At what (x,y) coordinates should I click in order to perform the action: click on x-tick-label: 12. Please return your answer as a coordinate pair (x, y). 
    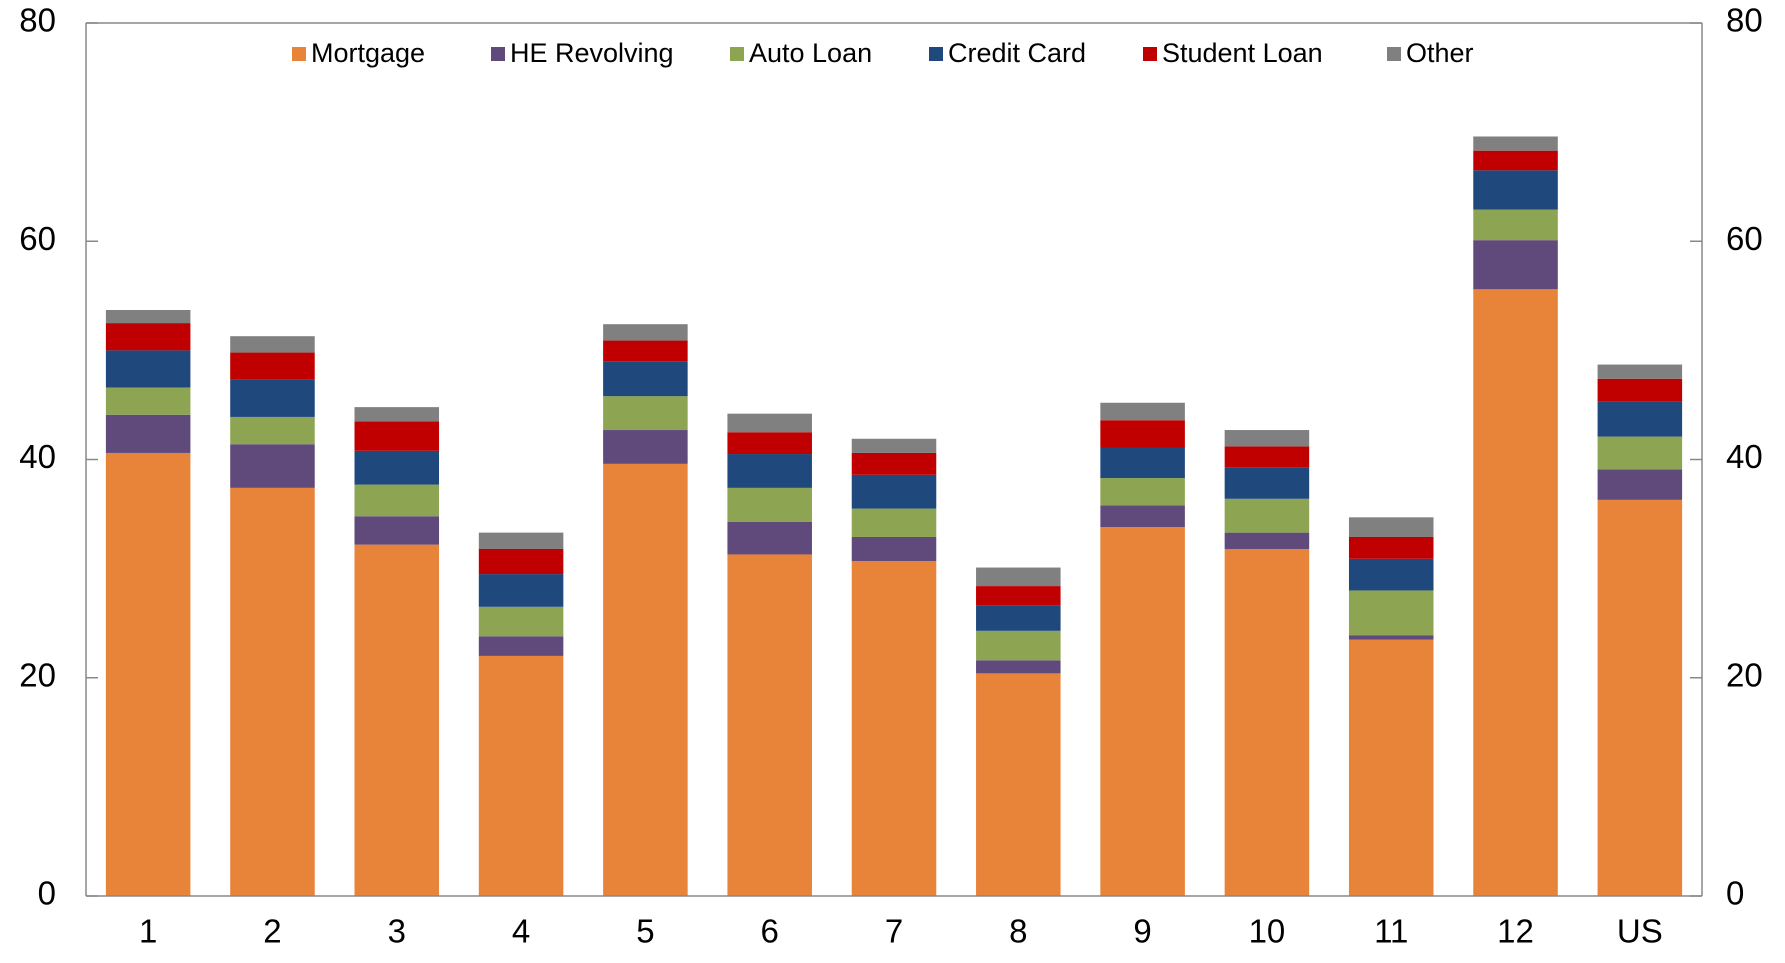
    Looking at the image, I should click on (1515, 931).